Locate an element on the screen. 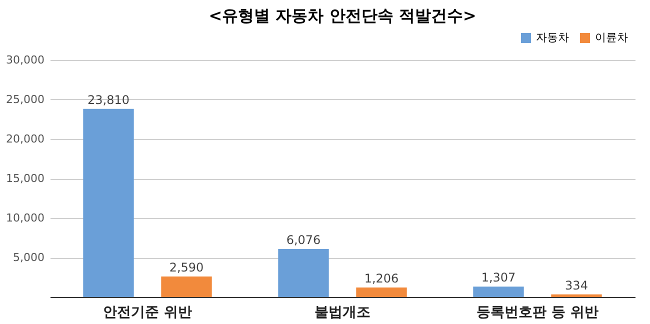  data-label: 334 is located at coordinates (576, 285).